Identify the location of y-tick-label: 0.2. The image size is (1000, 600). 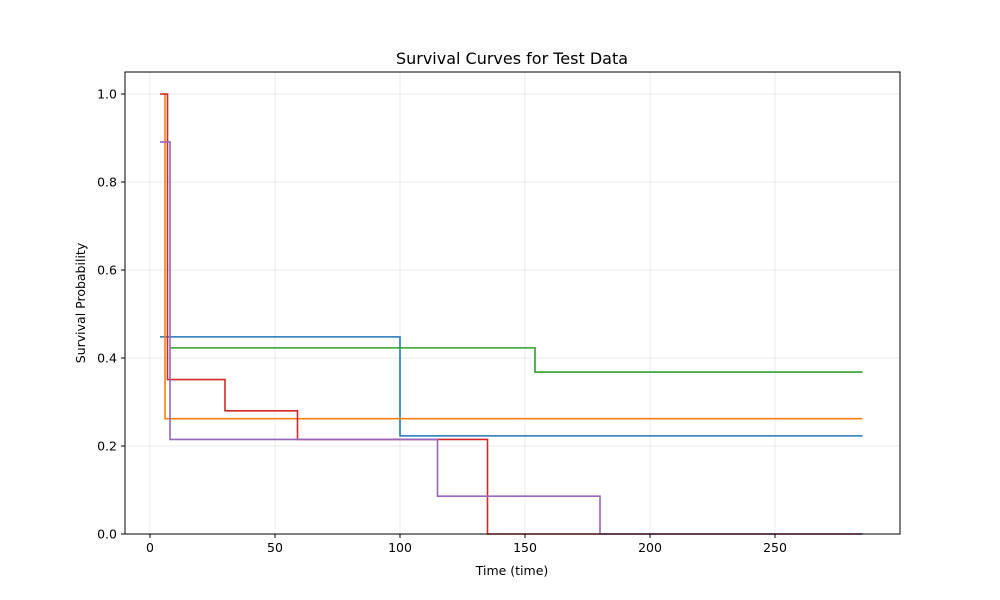
(107, 446).